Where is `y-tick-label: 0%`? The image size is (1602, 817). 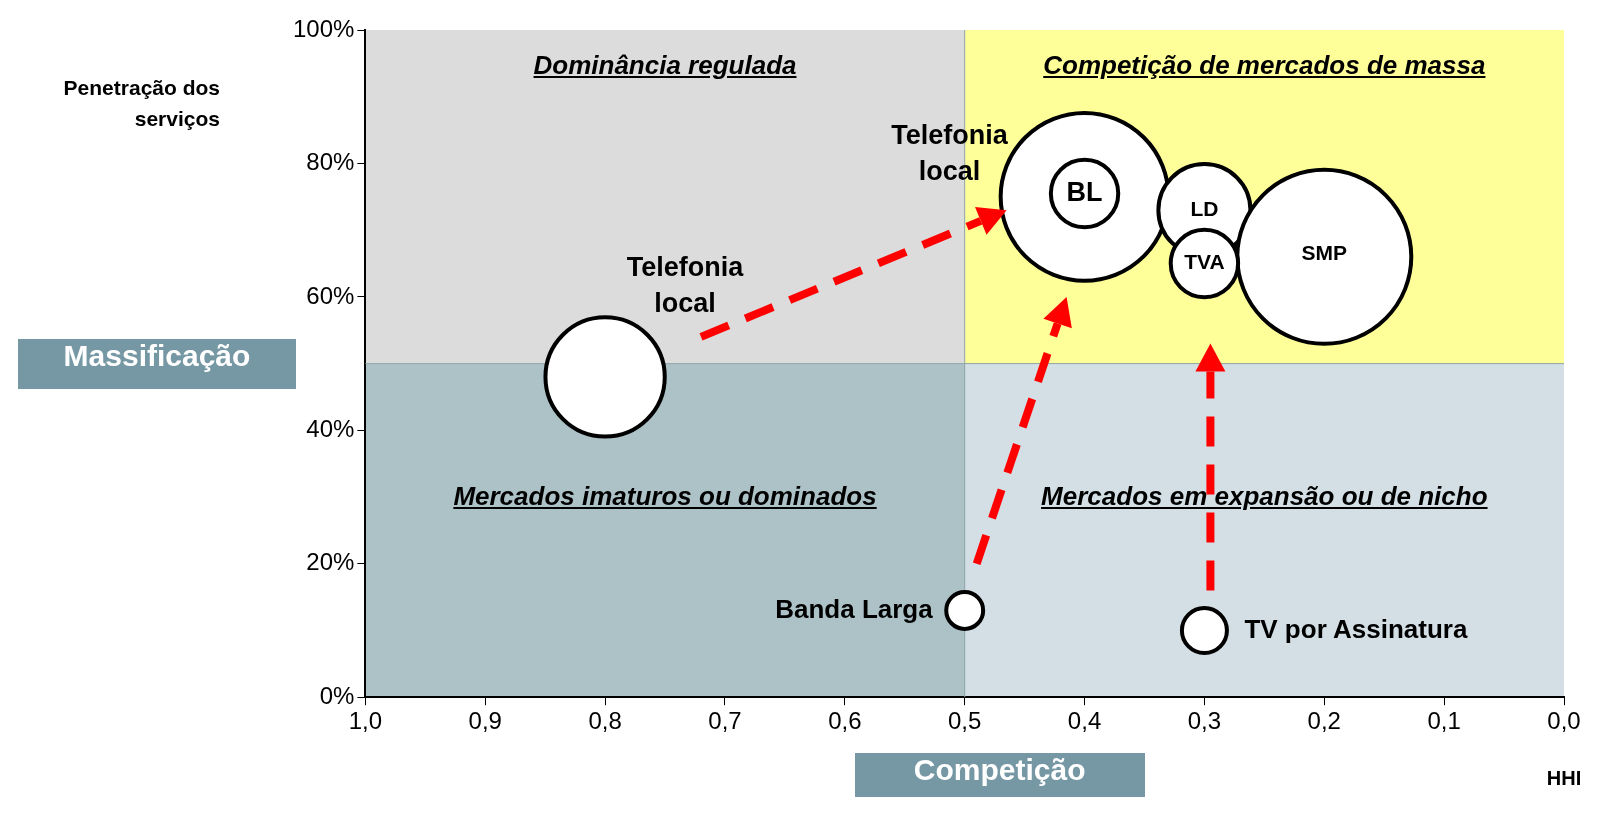
y-tick-label: 0% is located at coordinates (337, 695).